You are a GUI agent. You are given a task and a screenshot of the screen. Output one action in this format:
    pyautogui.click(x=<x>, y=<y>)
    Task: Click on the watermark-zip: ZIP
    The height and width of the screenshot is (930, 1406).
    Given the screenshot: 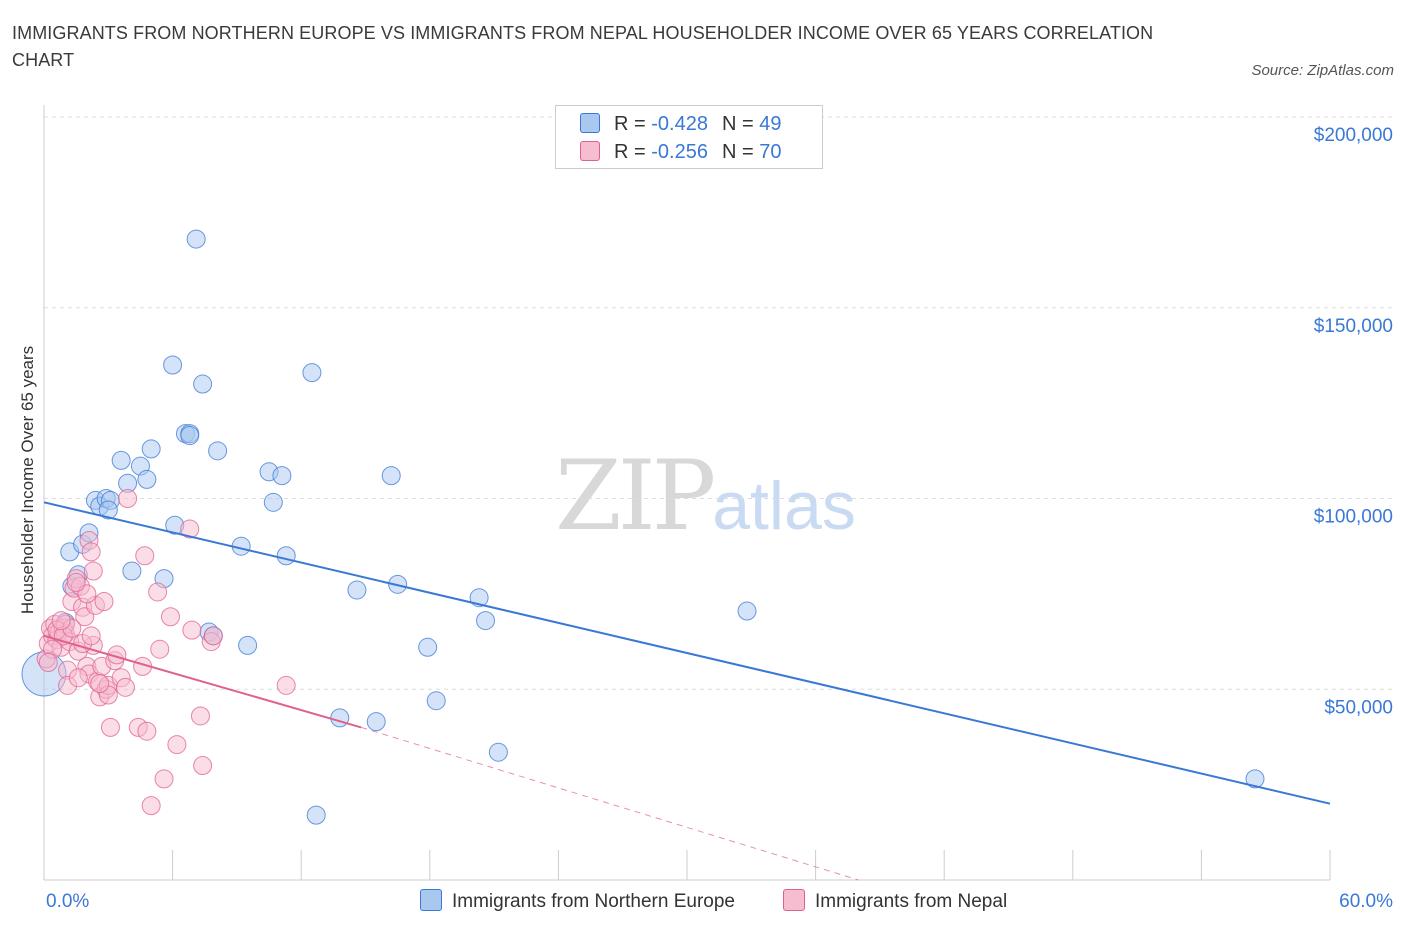 What is the action you would take?
    pyautogui.click(x=635, y=496)
    